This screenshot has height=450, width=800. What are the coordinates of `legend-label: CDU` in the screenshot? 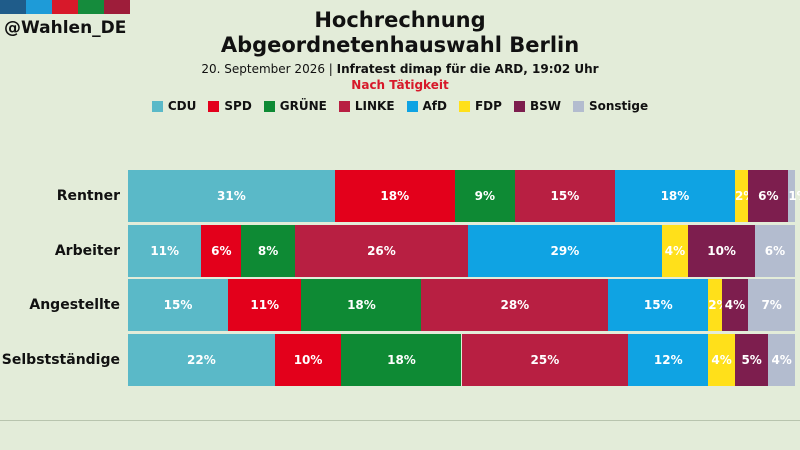 It's located at (182, 106).